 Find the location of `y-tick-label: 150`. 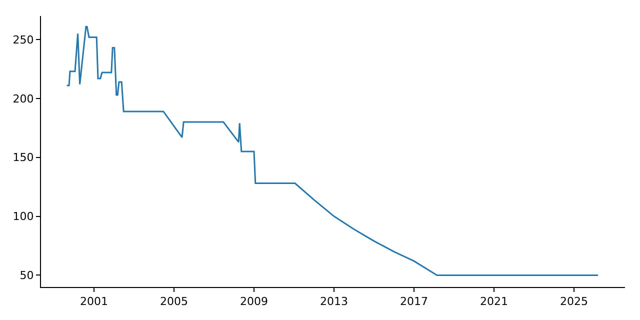

y-tick-label: 150 is located at coordinates (23, 157).